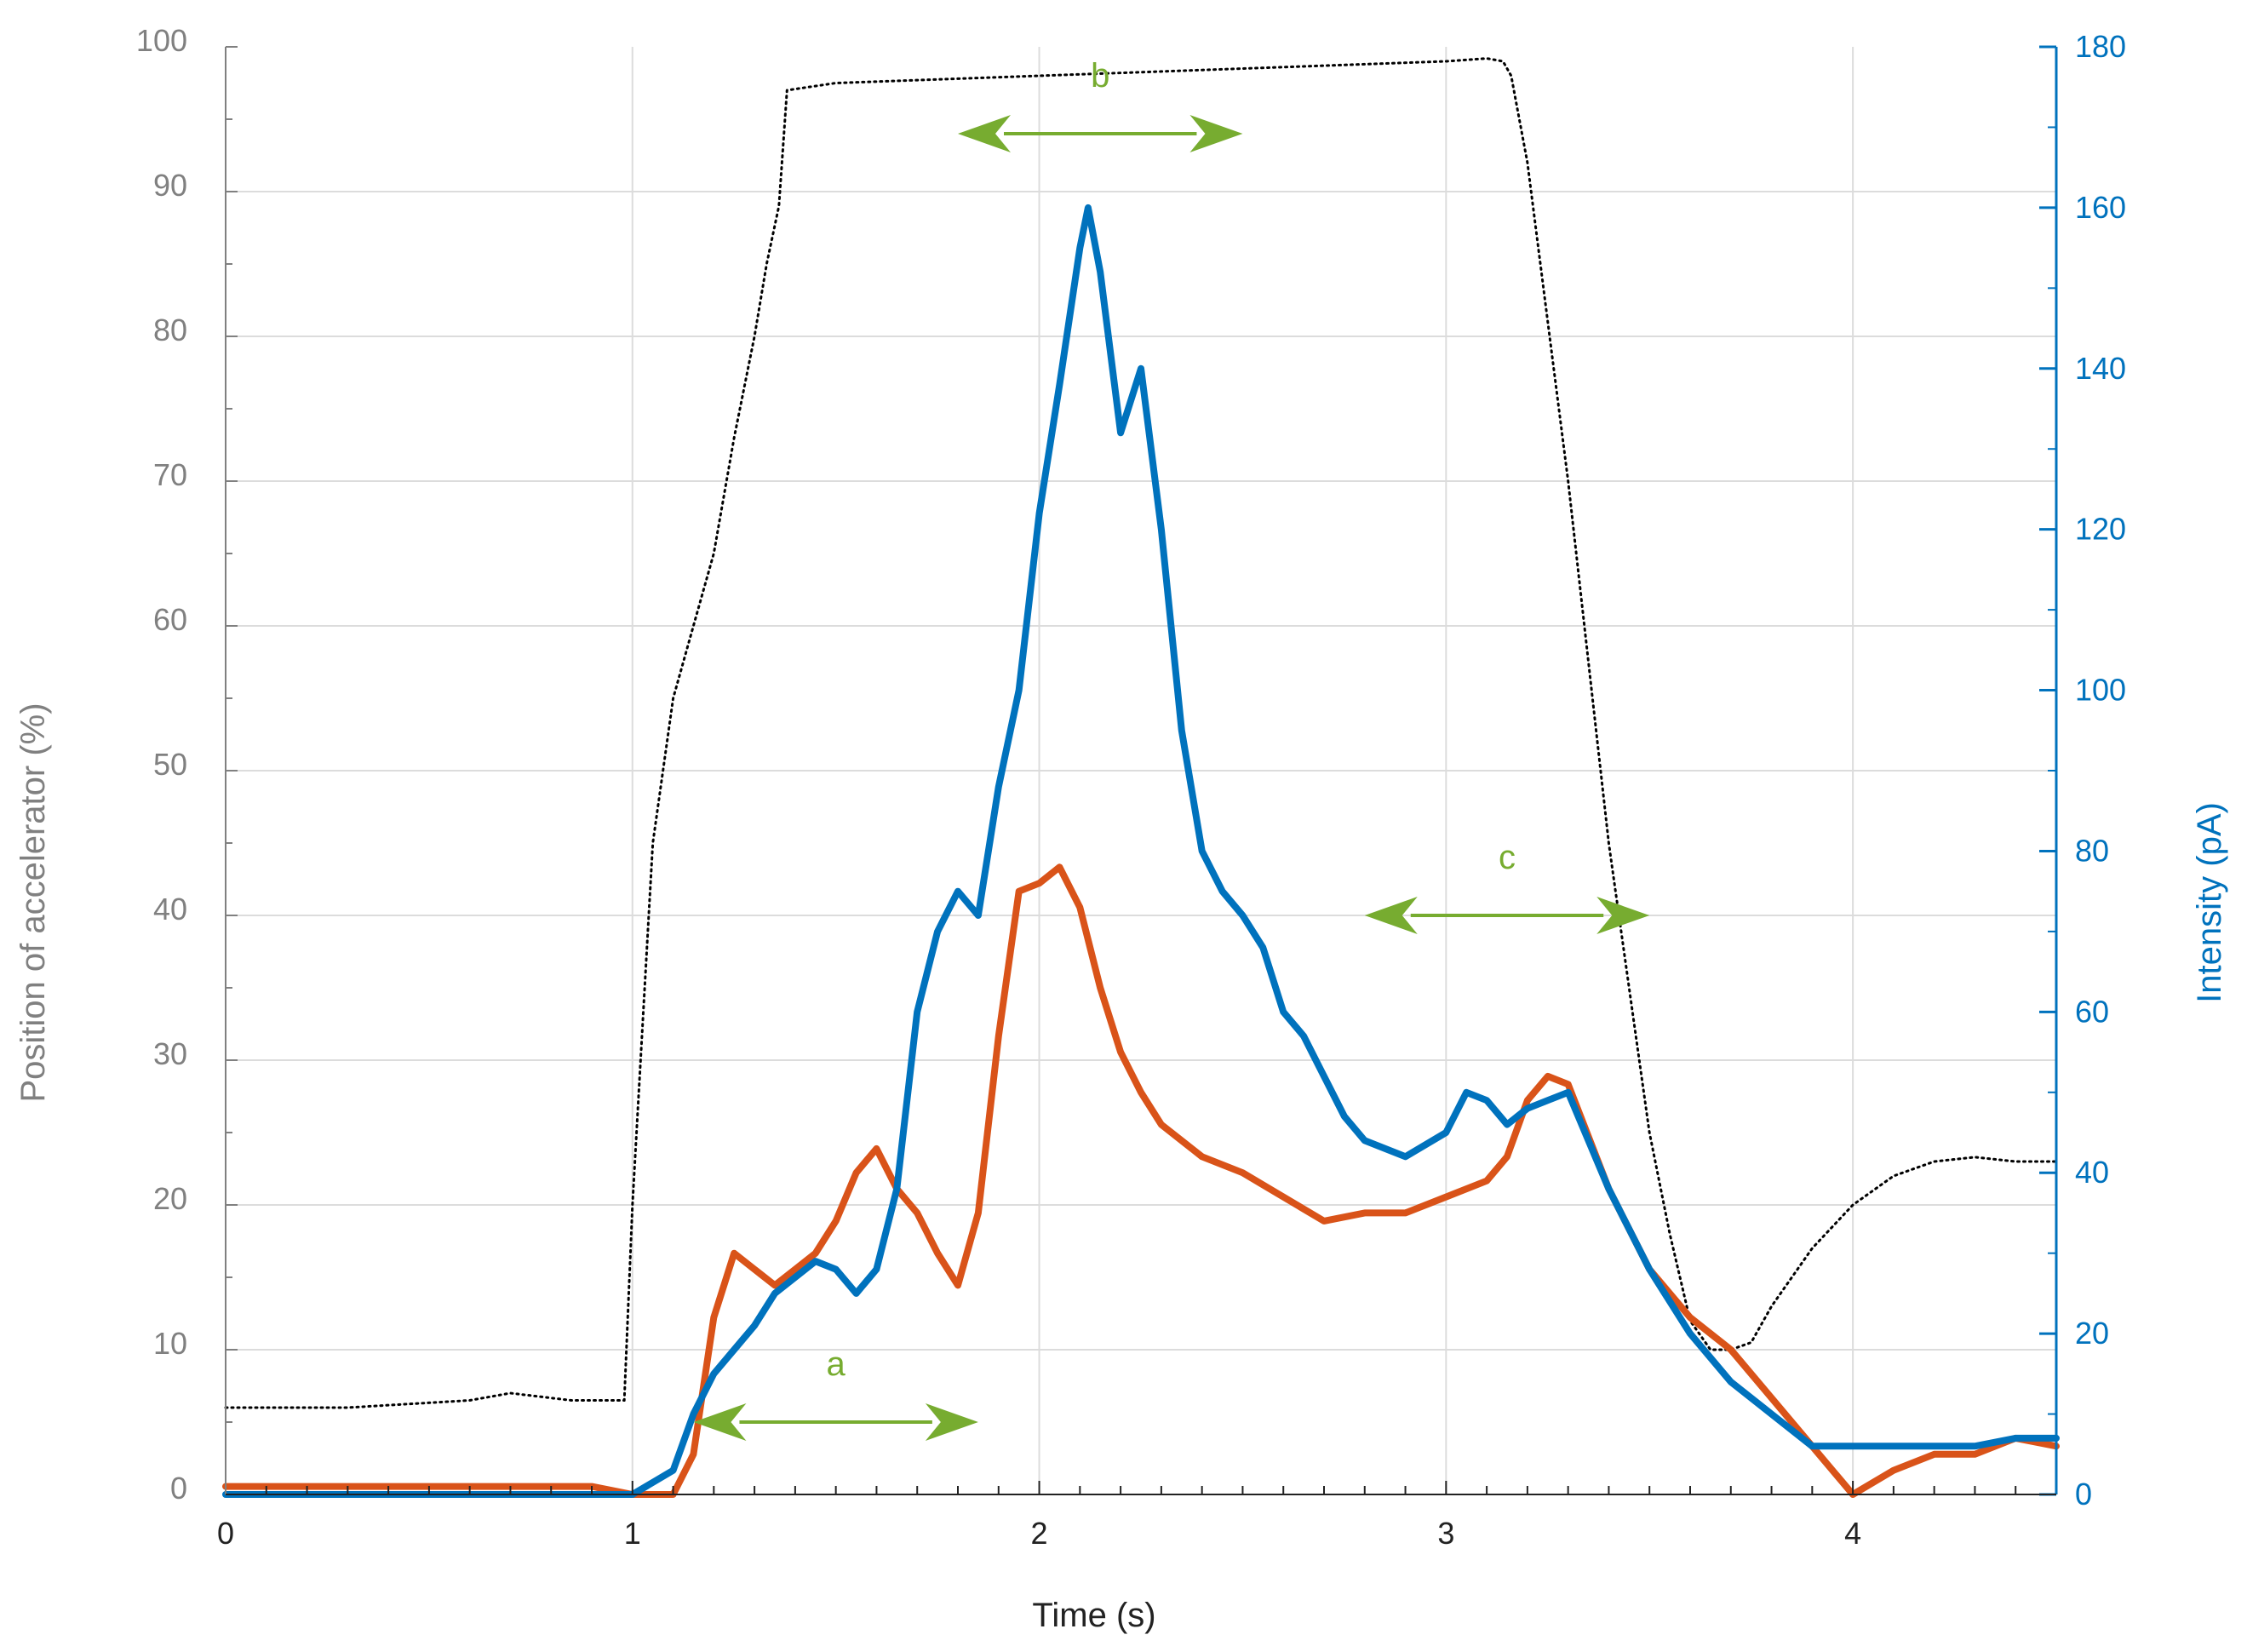 The height and width of the screenshot is (1652, 2247). Describe the element at coordinates (33, 902) in the screenshot. I see `y-left-axis-title: Position of accelerator (%)` at that location.